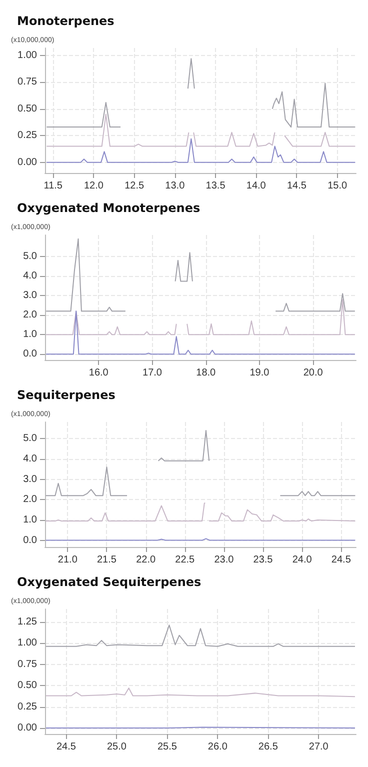  I want to click on x-tick-label: 12.5, so click(134, 186).